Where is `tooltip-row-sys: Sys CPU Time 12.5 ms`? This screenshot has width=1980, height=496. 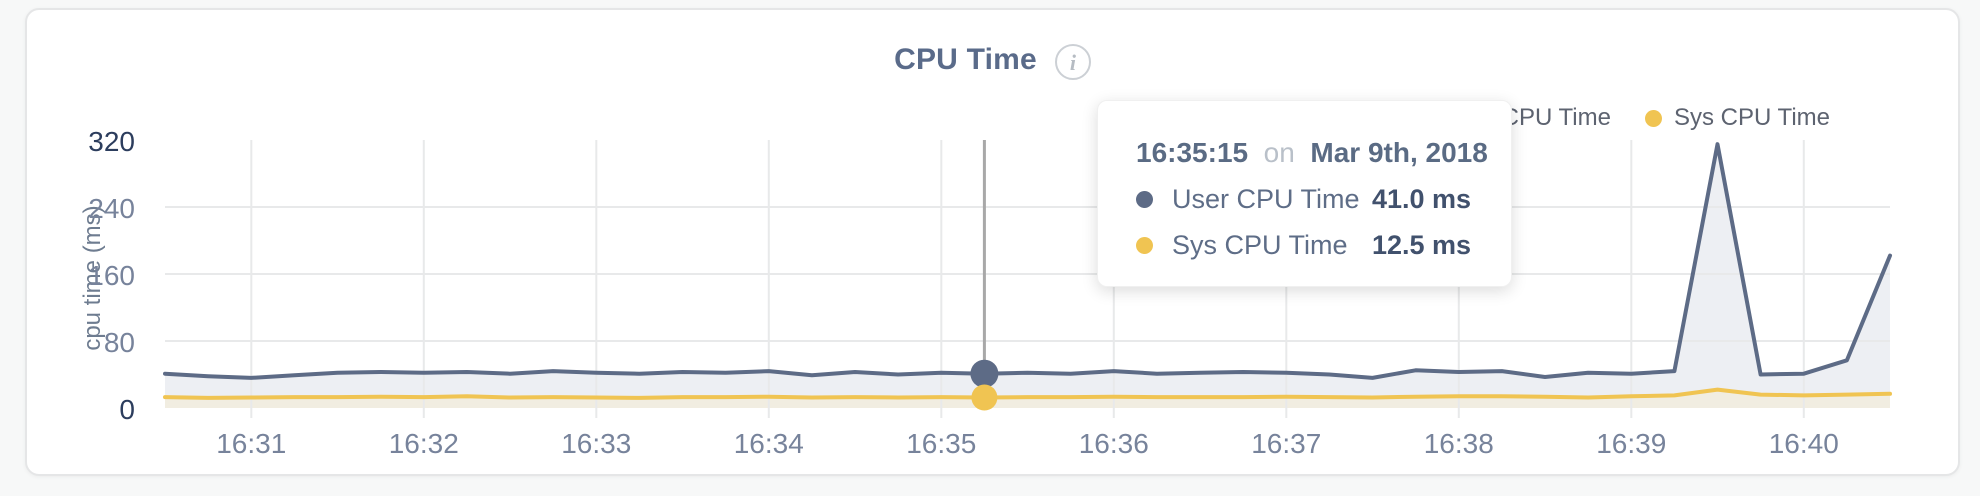 tooltip-row-sys: Sys CPU Time 12.5 ms is located at coordinates (1308, 245).